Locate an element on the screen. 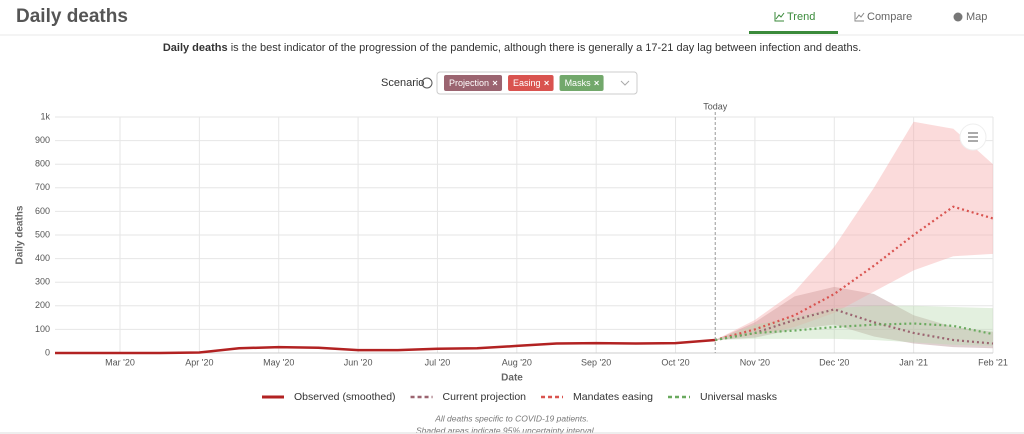 The width and height of the screenshot is (1024, 434). y-tick-label: 200 is located at coordinates (42, 305).